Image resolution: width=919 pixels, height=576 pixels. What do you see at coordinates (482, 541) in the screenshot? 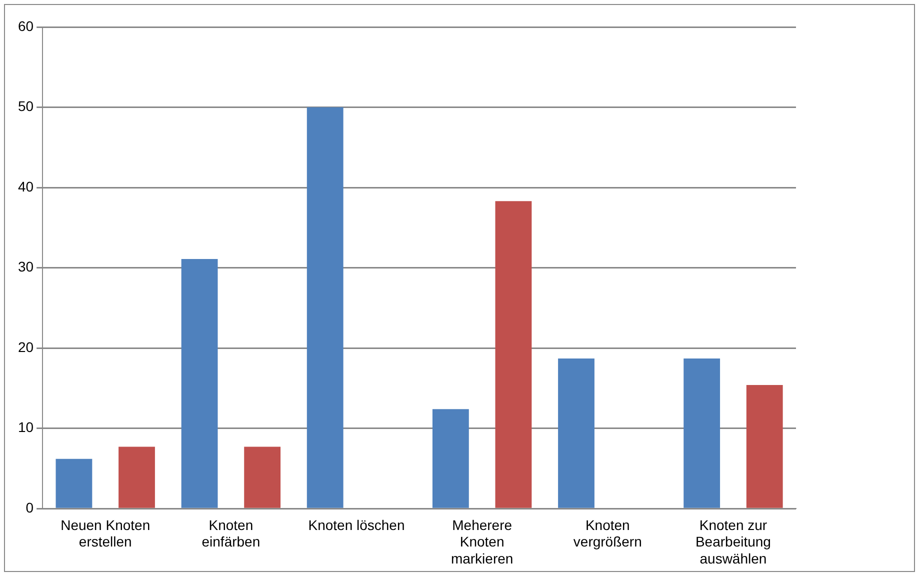
I see `x-tick-label: Meherere Knoten markieren` at bounding box center [482, 541].